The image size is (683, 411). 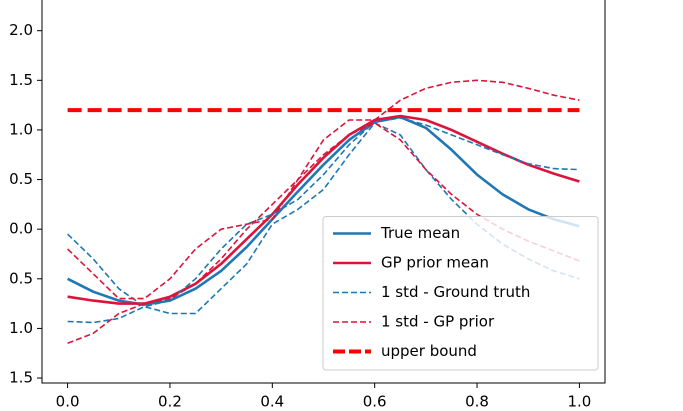 I want to click on x-tick-label: 1.0, so click(x=579, y=402).